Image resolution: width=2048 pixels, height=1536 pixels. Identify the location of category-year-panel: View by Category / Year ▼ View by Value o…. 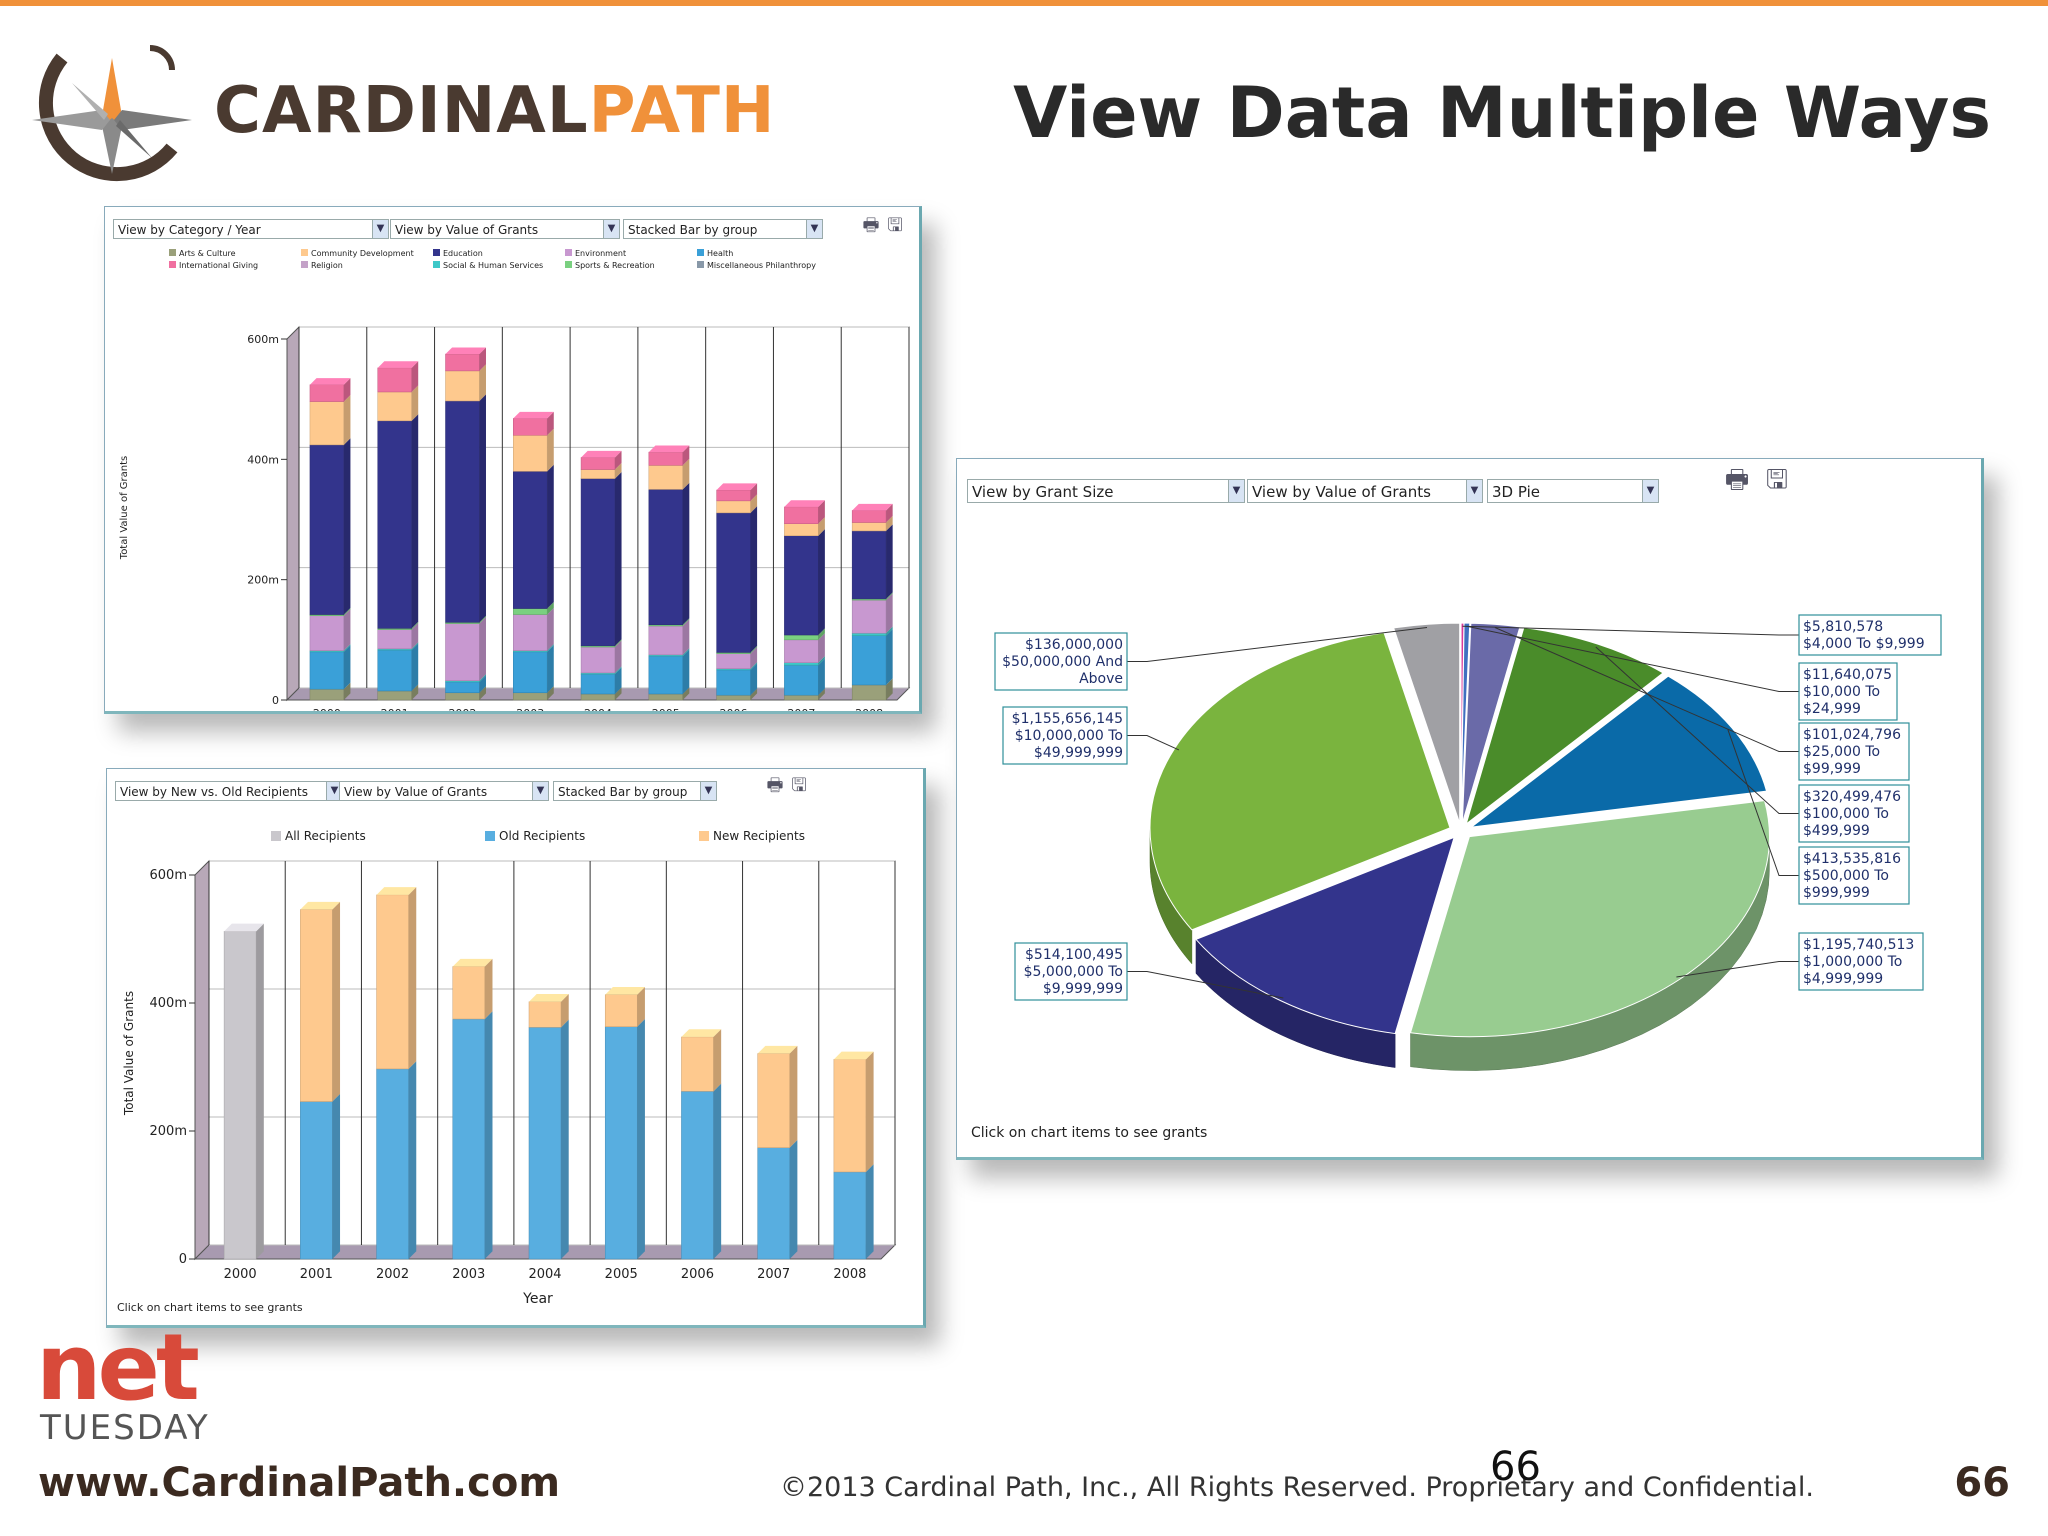
(513, 460).